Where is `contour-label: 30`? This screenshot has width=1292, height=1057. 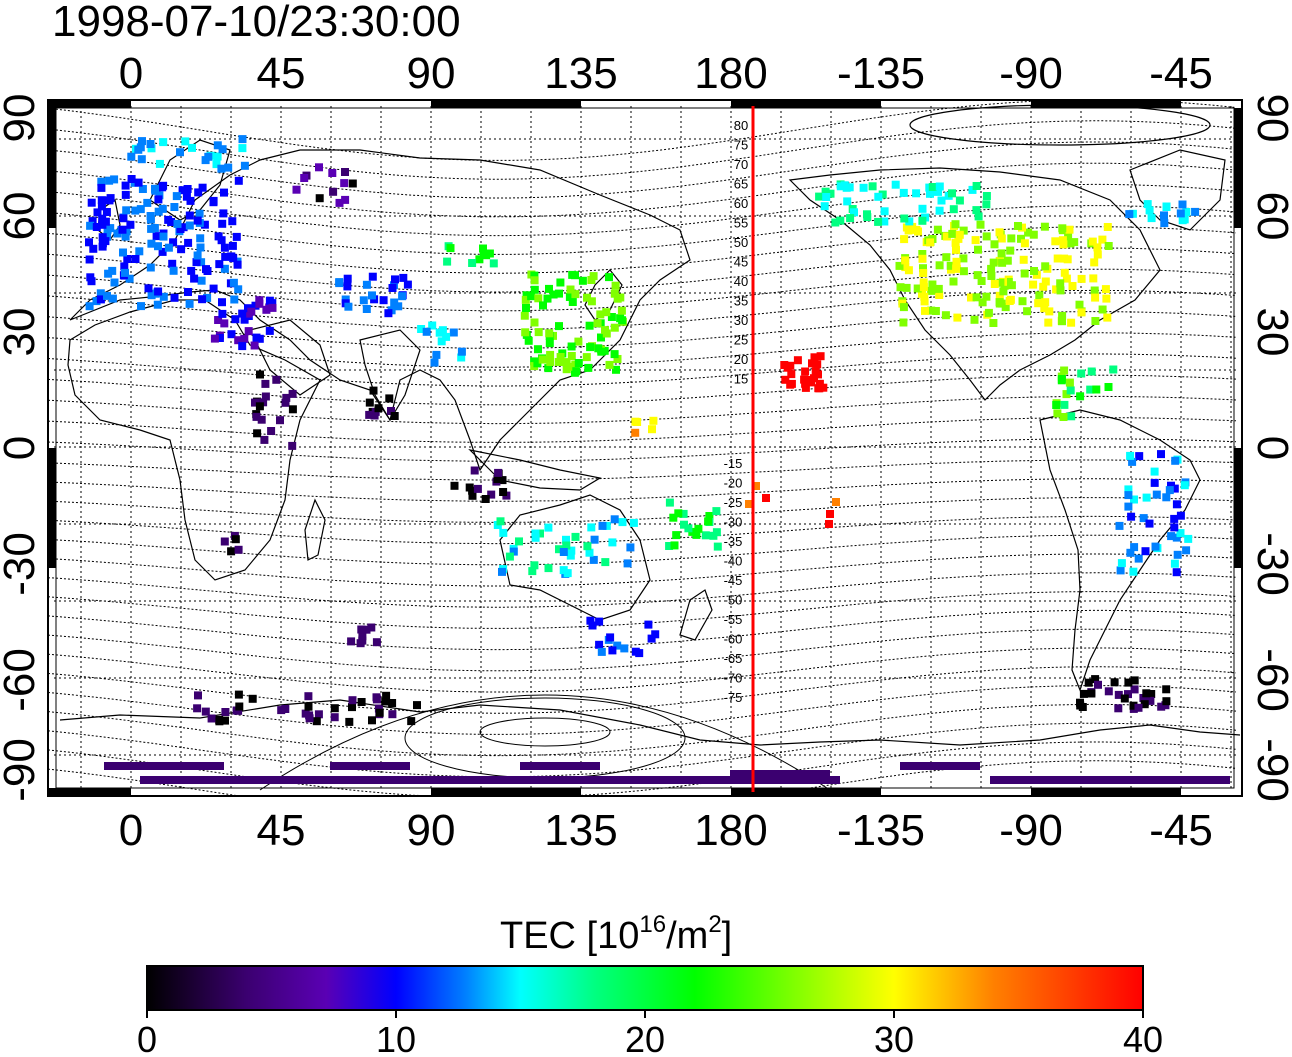
contour-label: 30 is located at coordinates (741, 320).